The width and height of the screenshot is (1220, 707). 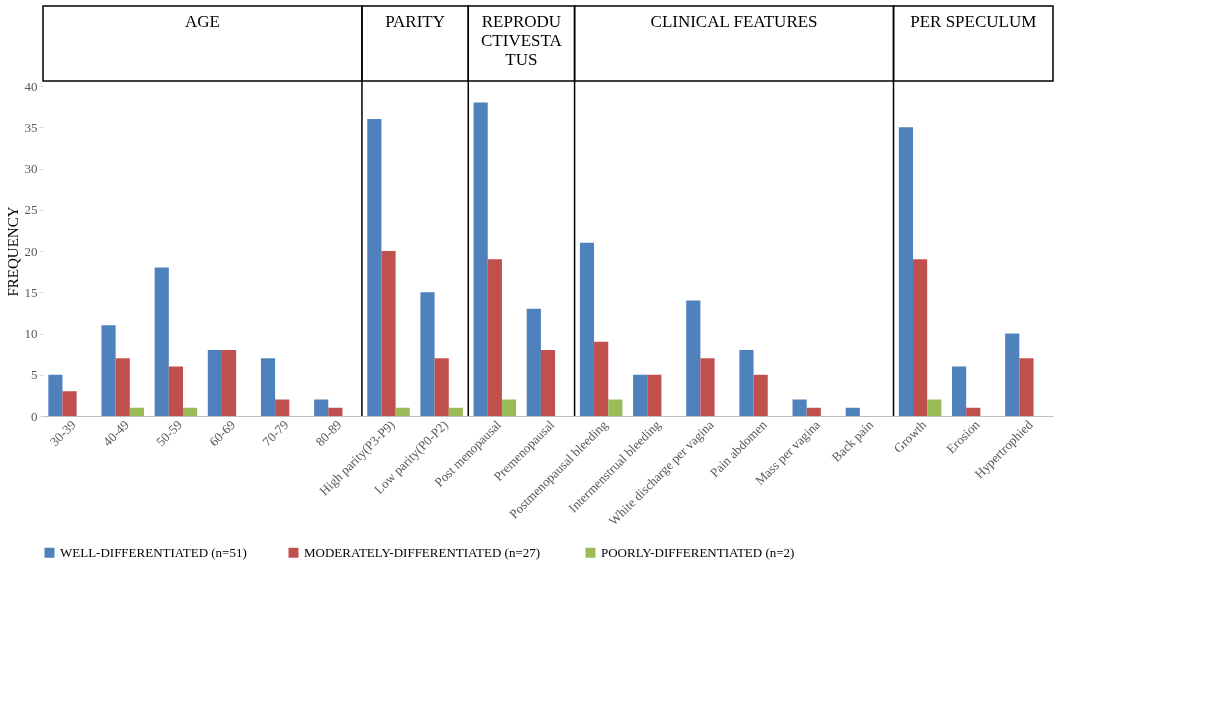 I want to click on y-tick-label: 10, so click(x=31, y=333).